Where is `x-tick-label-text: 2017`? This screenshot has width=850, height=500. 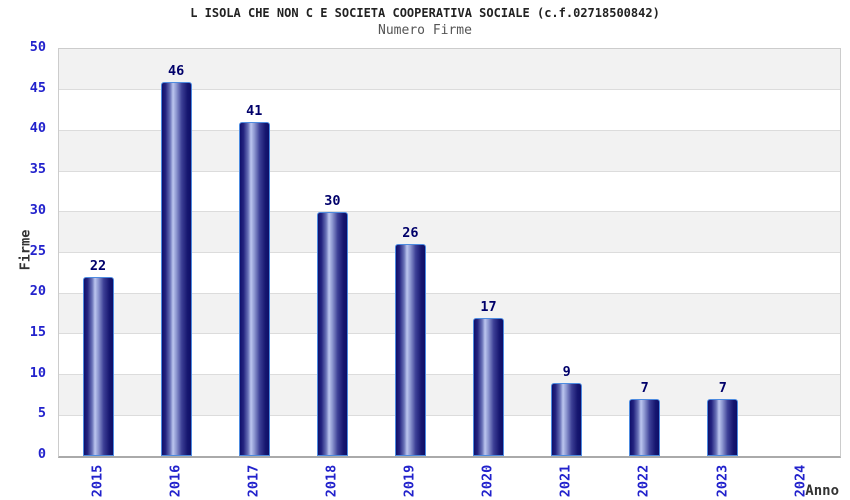 x-tick-label-text: 2017 is located at coordinates (253, 481).